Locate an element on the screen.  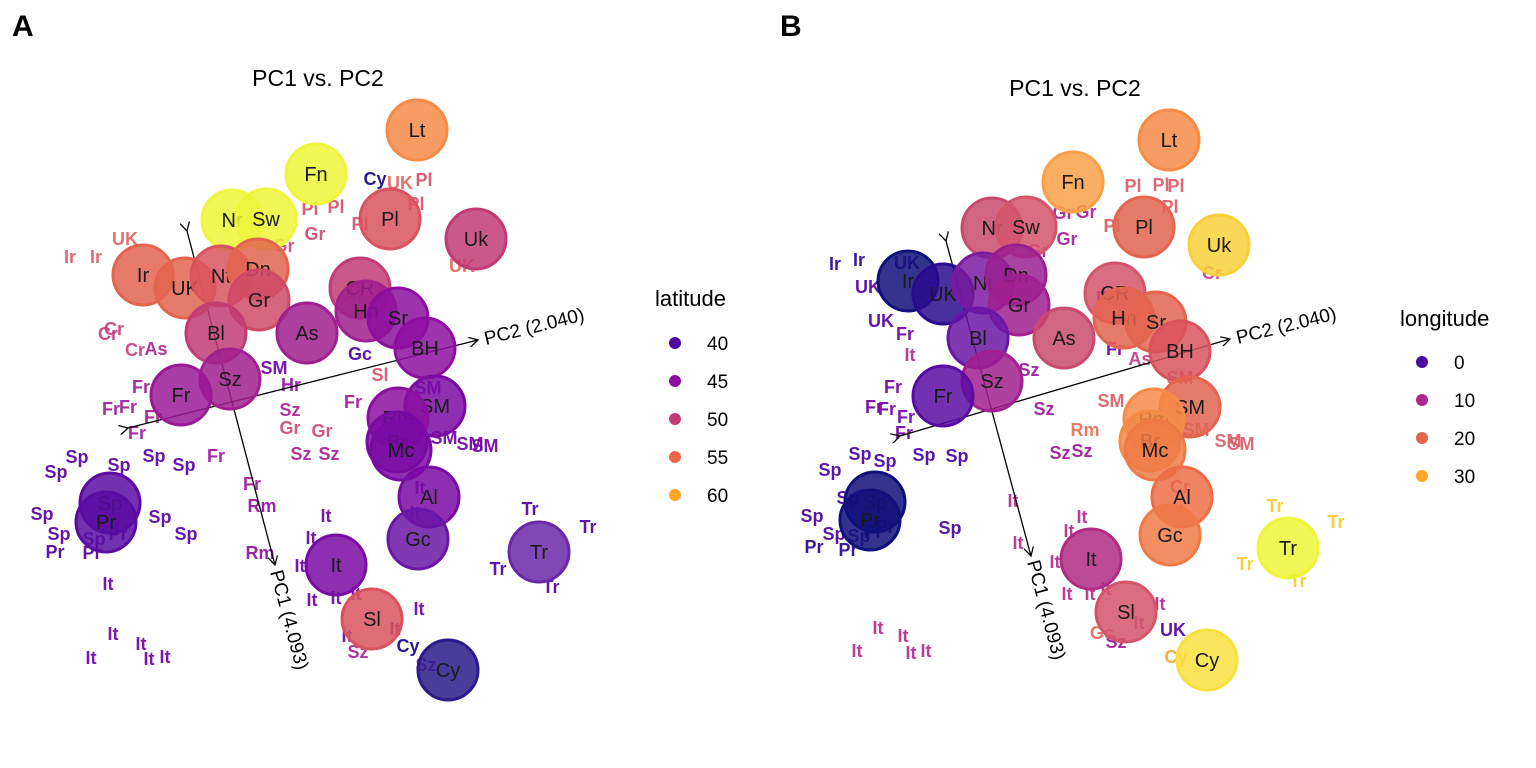
centroid-gr: Gr is located at coordinates (259, 300).